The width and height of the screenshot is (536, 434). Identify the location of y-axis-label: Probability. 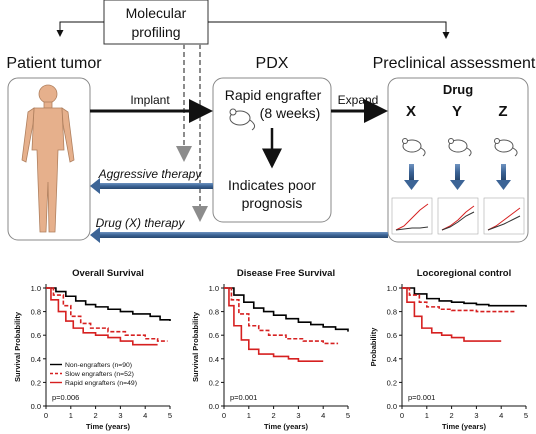
(373, 347).